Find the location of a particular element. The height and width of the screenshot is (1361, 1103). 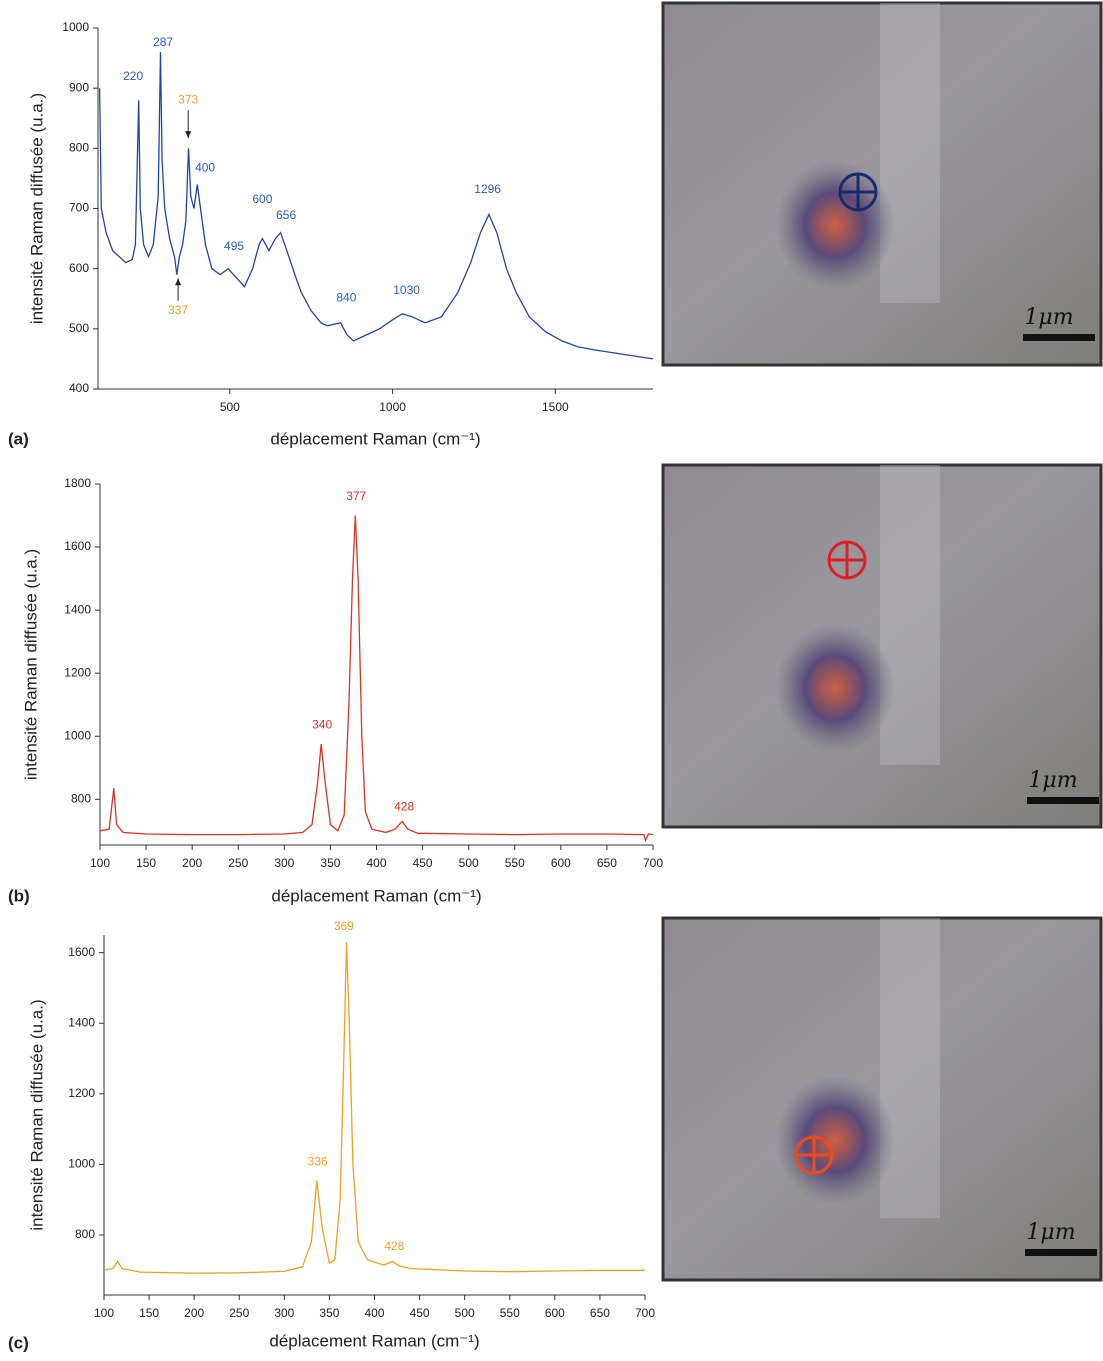

peak-label: 337 is located at coordinates (178, 310).